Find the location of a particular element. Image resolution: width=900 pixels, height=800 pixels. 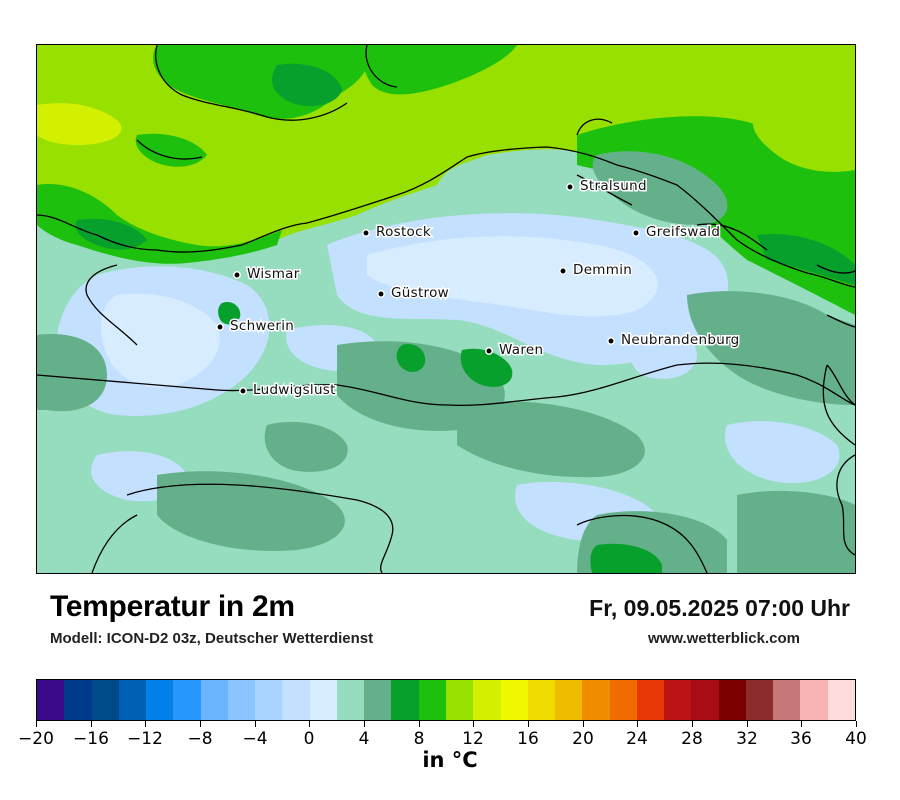

city-schwerin: Schwerin is located at coordinates (255, 326).